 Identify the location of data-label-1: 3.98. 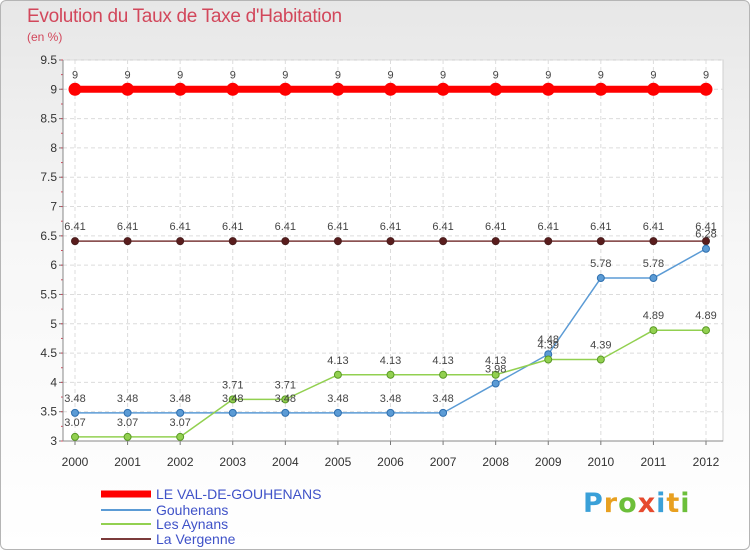
(495, 370).